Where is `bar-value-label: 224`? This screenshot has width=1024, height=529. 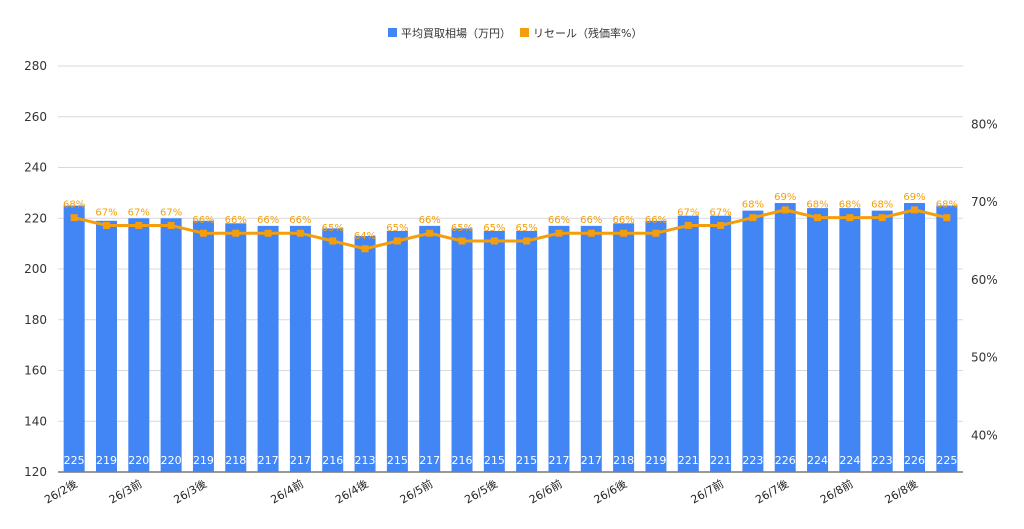
bar-value-label: 224 is located at coordinates (849, 460).